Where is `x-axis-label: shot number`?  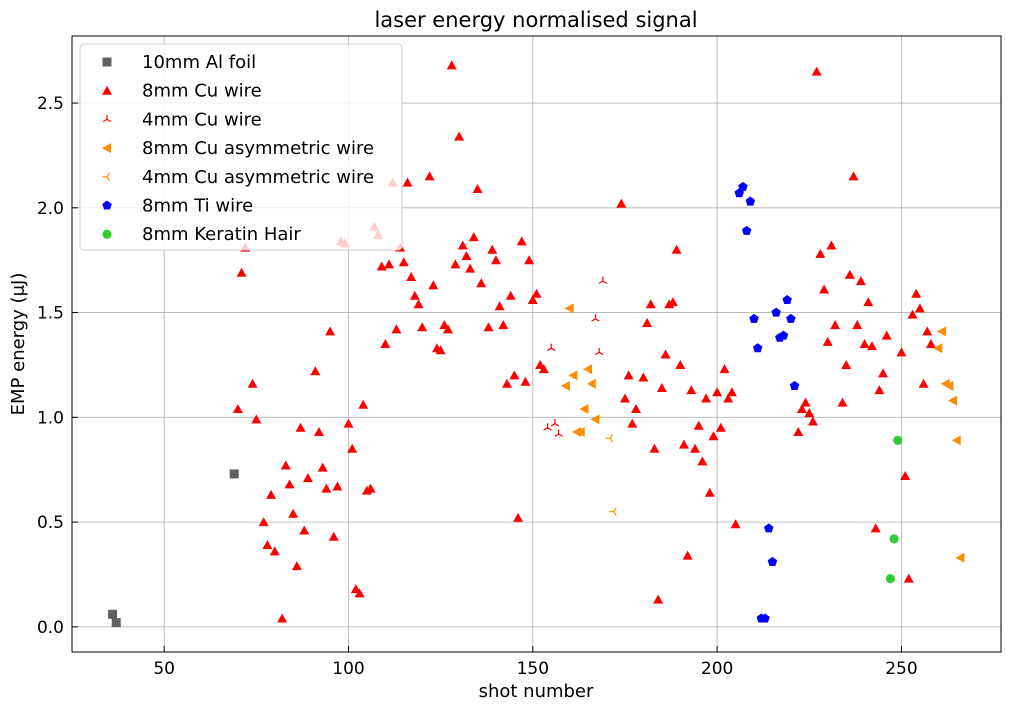
x-axis-label: shot number is located at coordinates (536, 691).